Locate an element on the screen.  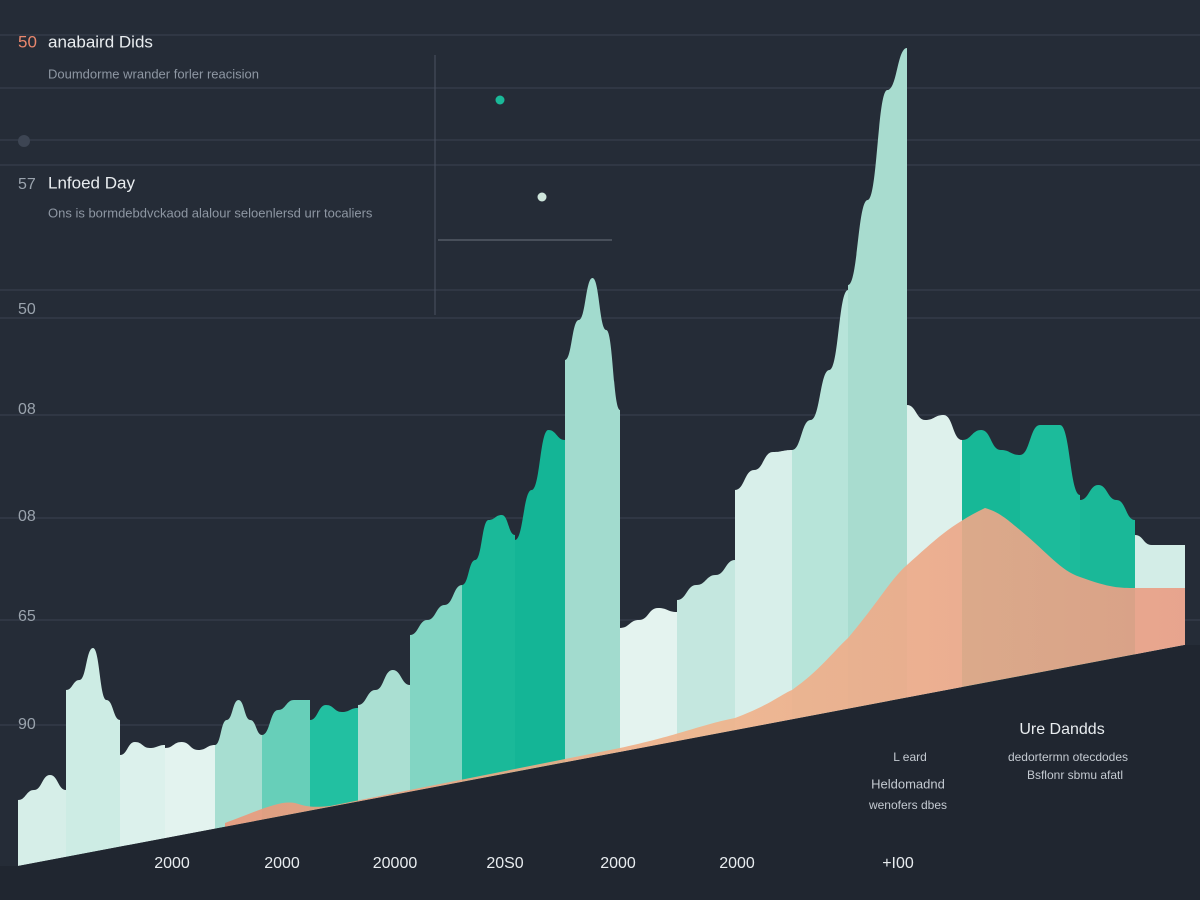
y-label: 65 is located at coordinates (27, 616).